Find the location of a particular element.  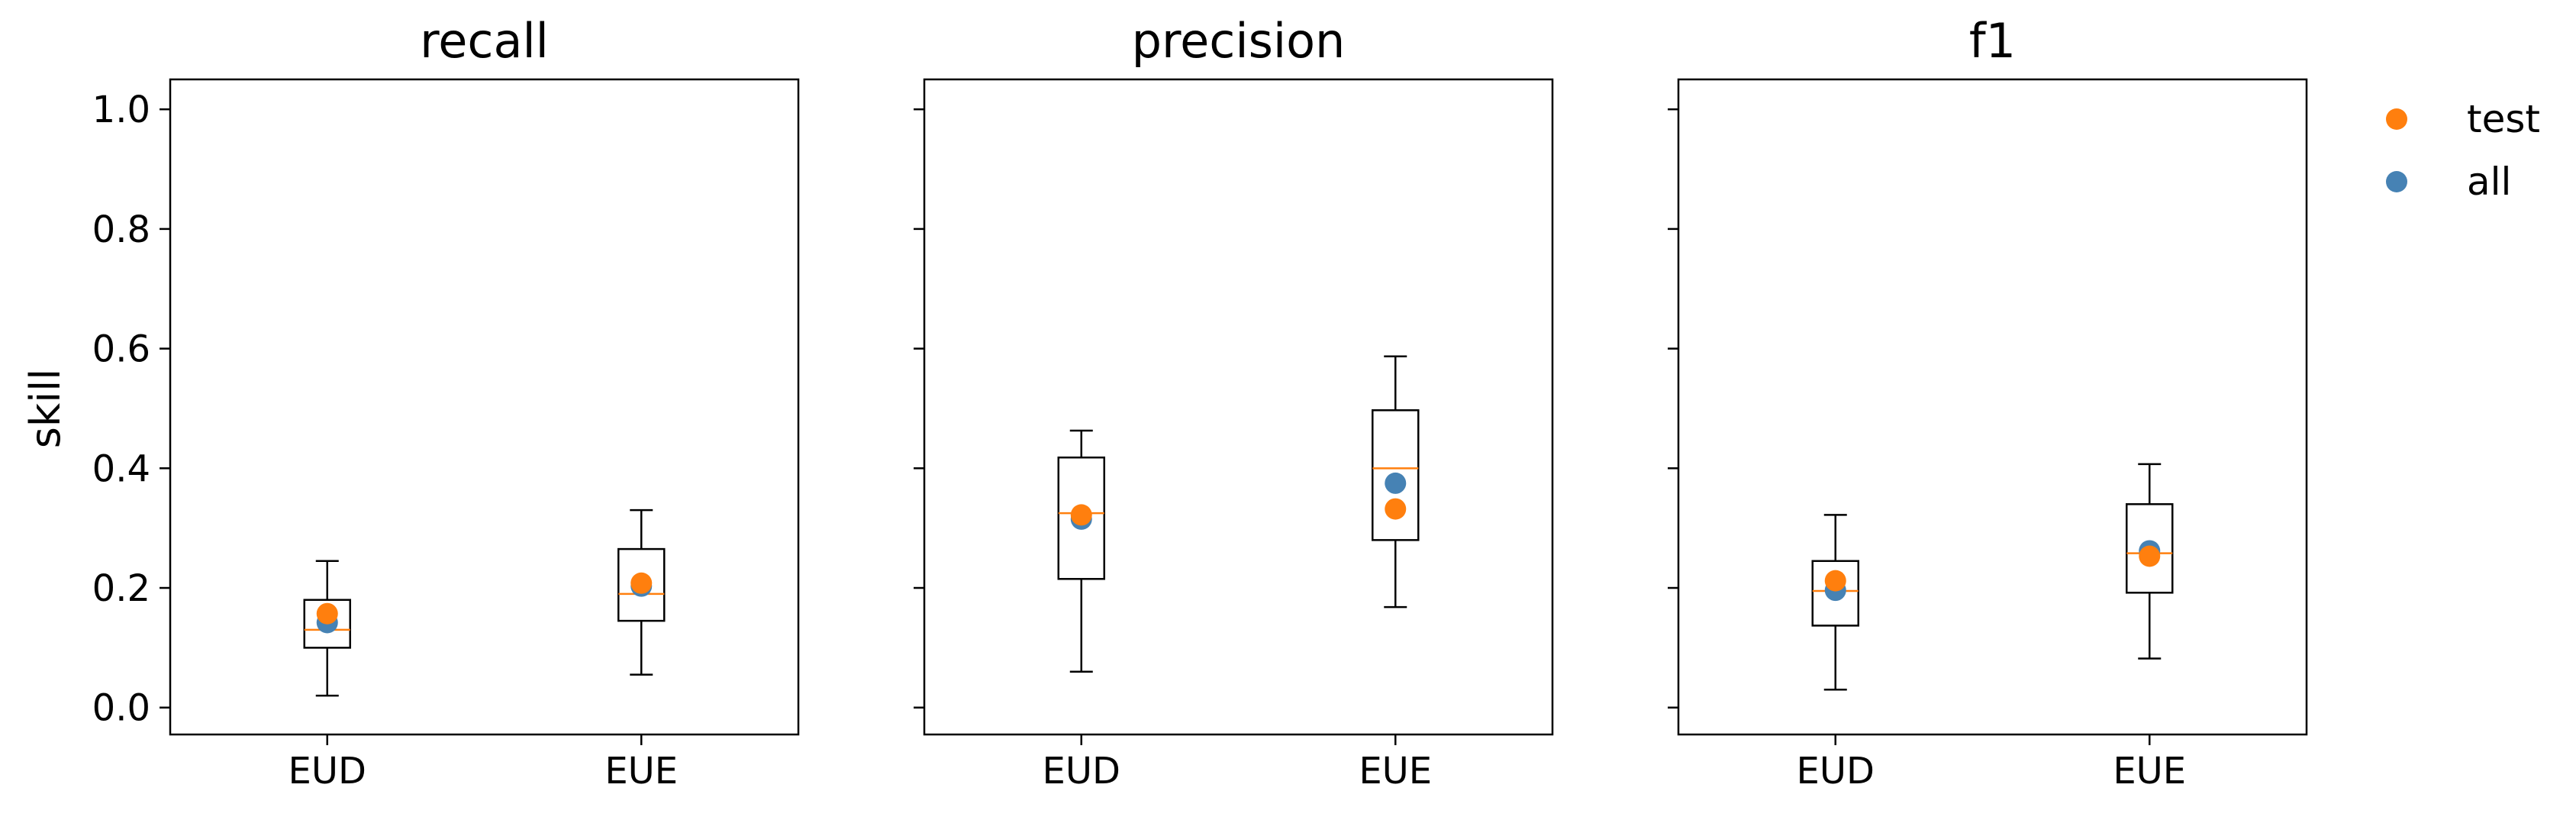

y-tick-label: 0.0 is located at coordinates (121, 708).